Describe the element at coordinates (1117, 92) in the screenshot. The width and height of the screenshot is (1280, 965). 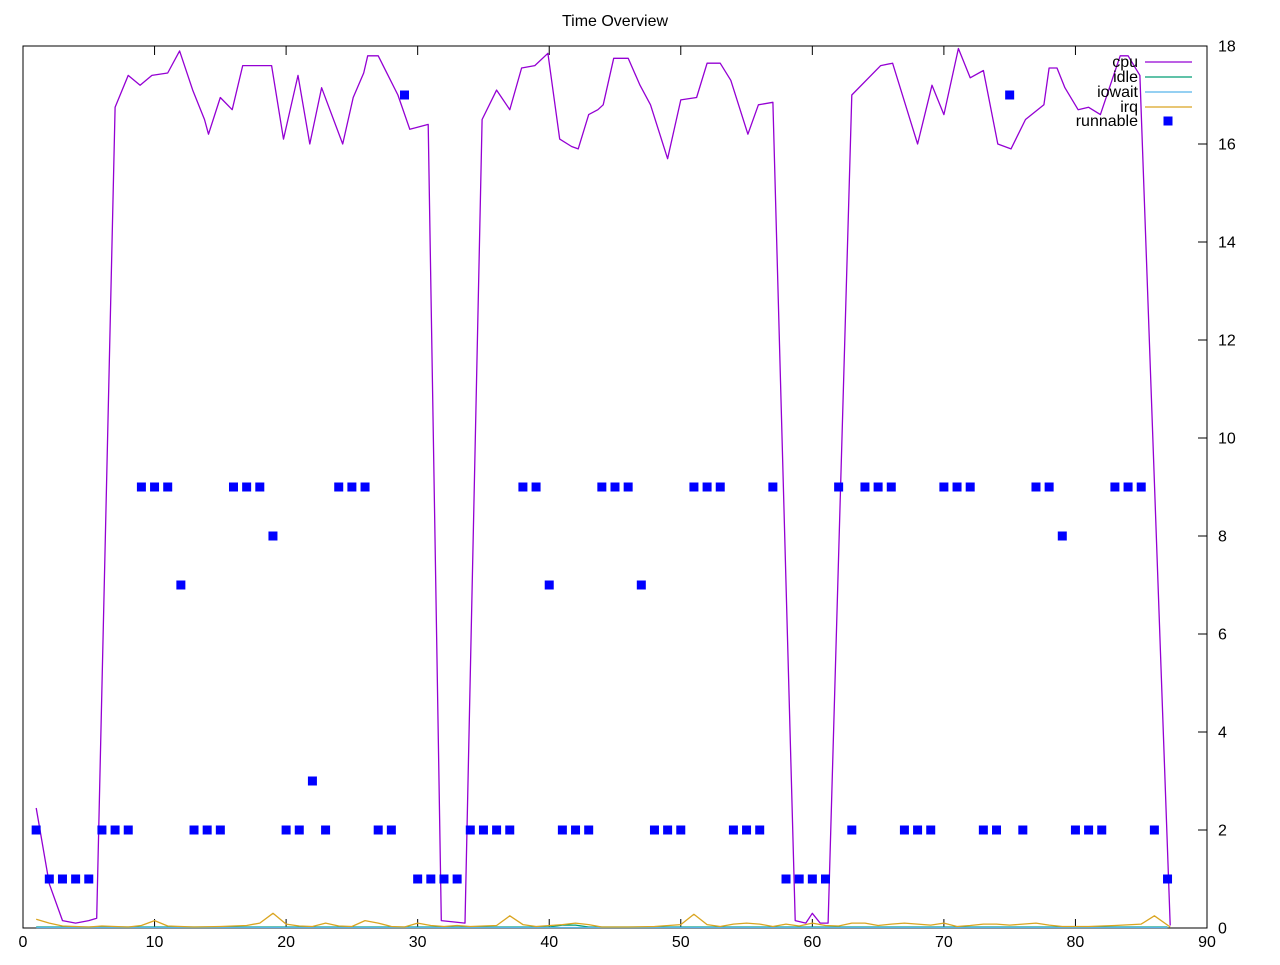
I see `legend-label-iowait: iowait` at that location.